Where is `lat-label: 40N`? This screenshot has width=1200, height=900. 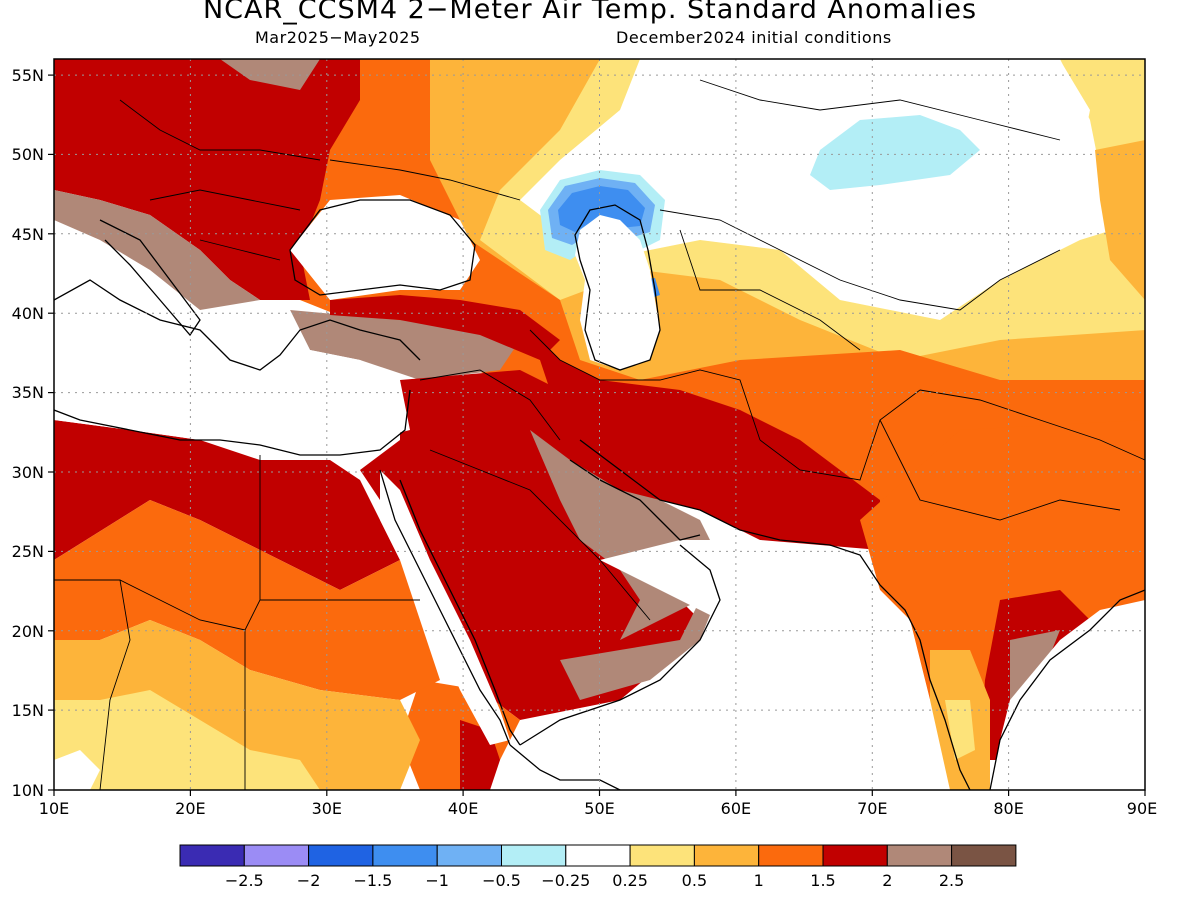 lat-label: 40N is located at coordinates (28, 313).